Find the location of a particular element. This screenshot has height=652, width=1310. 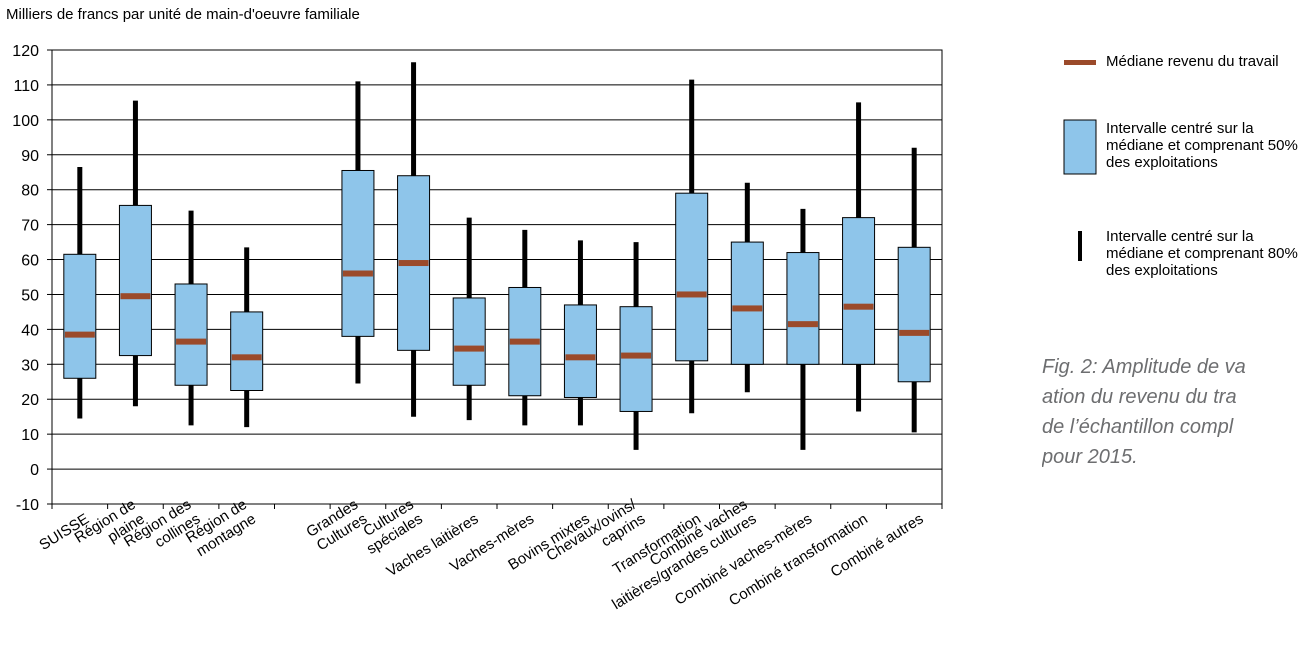

whisker-swatch is located at coordinates (1080, 246).